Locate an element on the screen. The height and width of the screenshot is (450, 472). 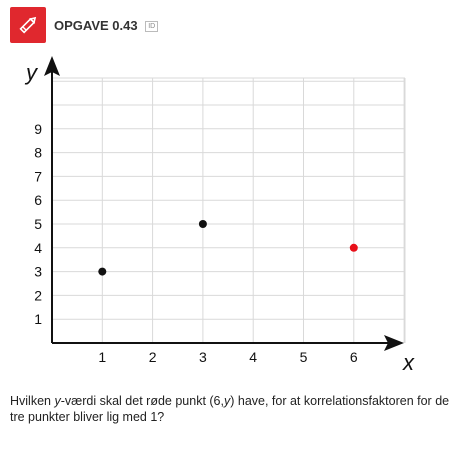
exercise-title: OPGAVE 0.43 ID is located at coordinates (106, 25).